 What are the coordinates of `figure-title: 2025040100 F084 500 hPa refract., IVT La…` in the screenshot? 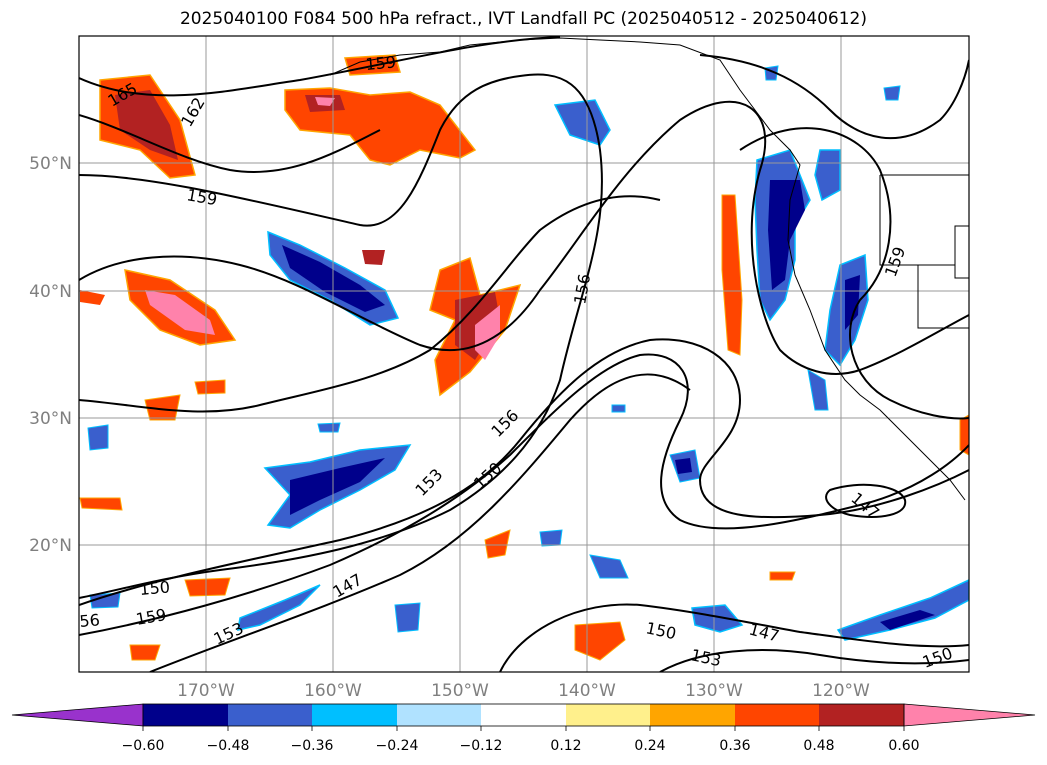 It's located at (523, 19).